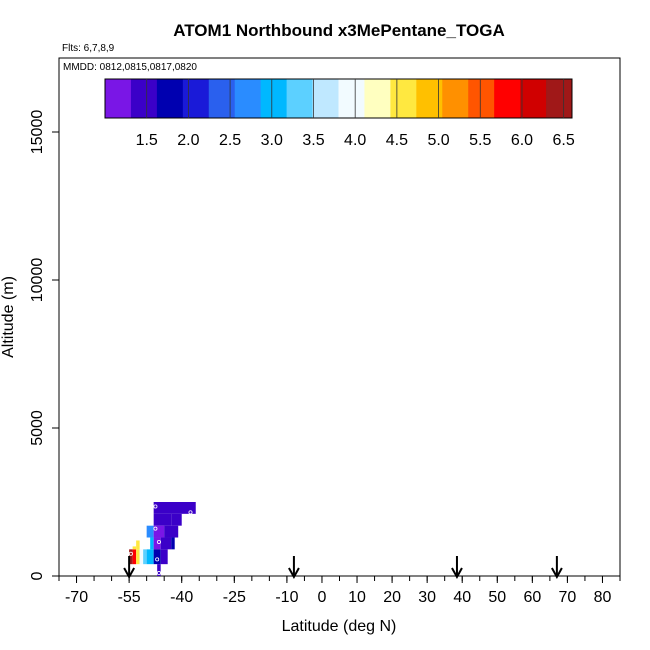  What do you see at coordinates (188, 140) in the screenshot?
I see `colorbar-tick-label: 2.0` at bounding box center [188, 140].